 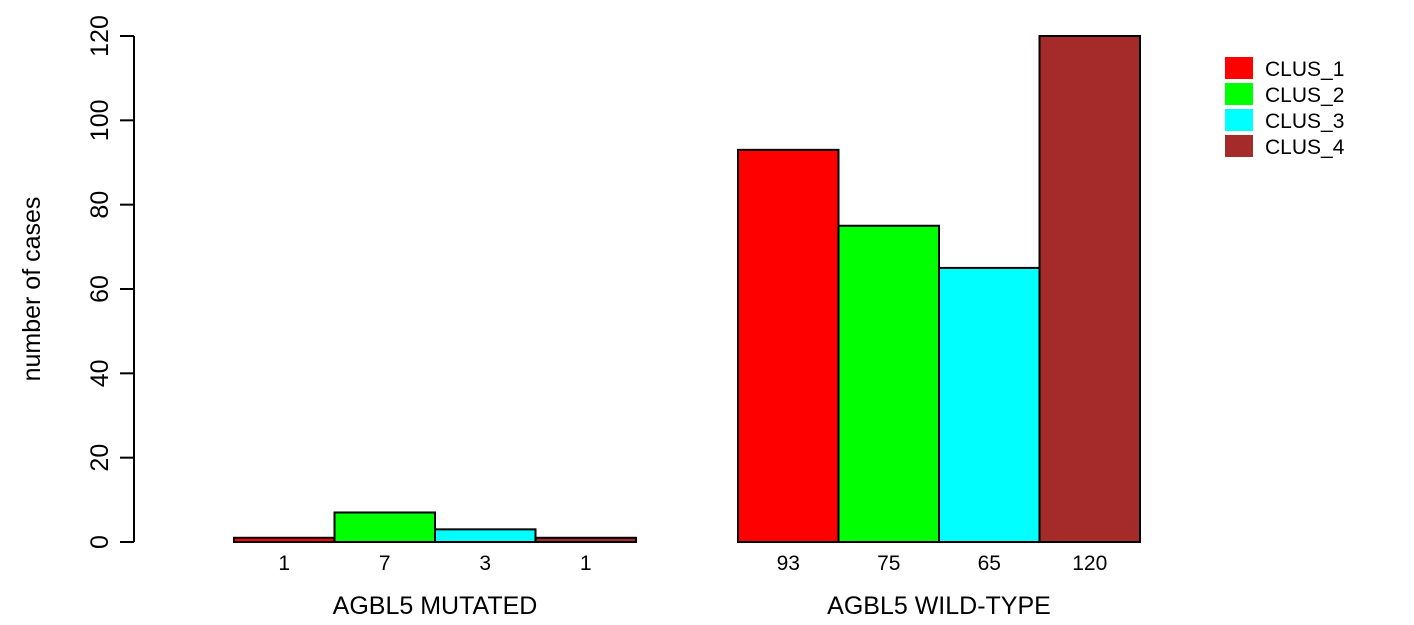 I want to click on y-tick-label: 20, so click(x=100, y=458).